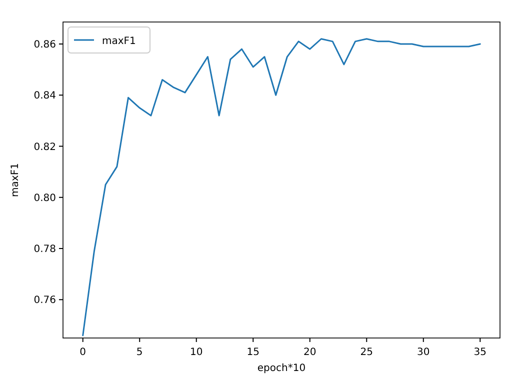 Image resolution: width=521 pixels, height=392 pixels. I want to click on y-tick-label: 0.80, so click(45, 198).